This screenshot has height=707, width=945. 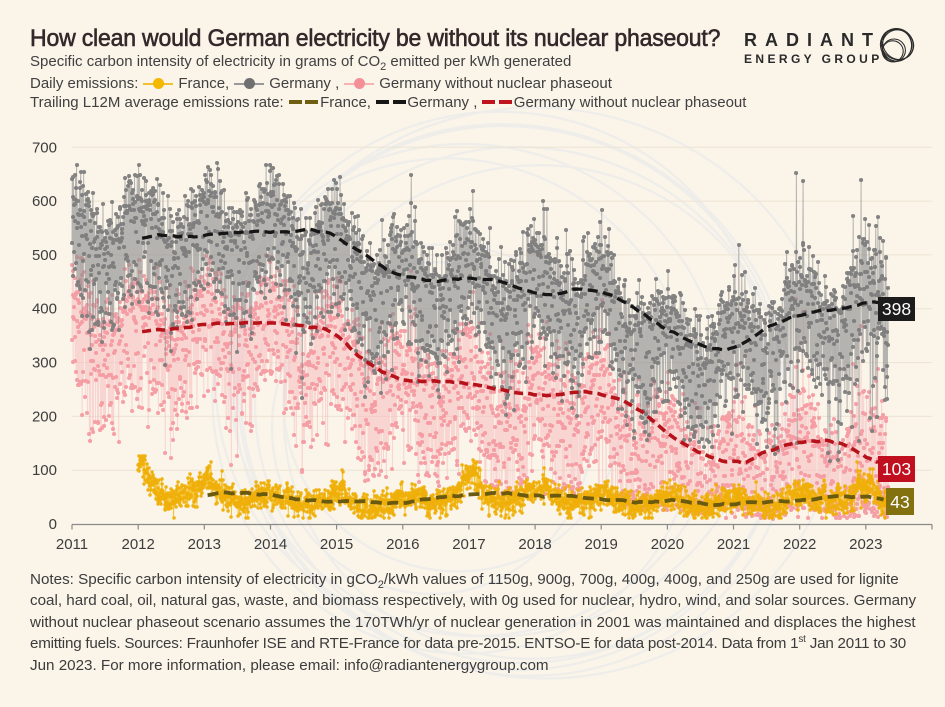 I want to click on svg-text: 103, so click(x=896, y=469).